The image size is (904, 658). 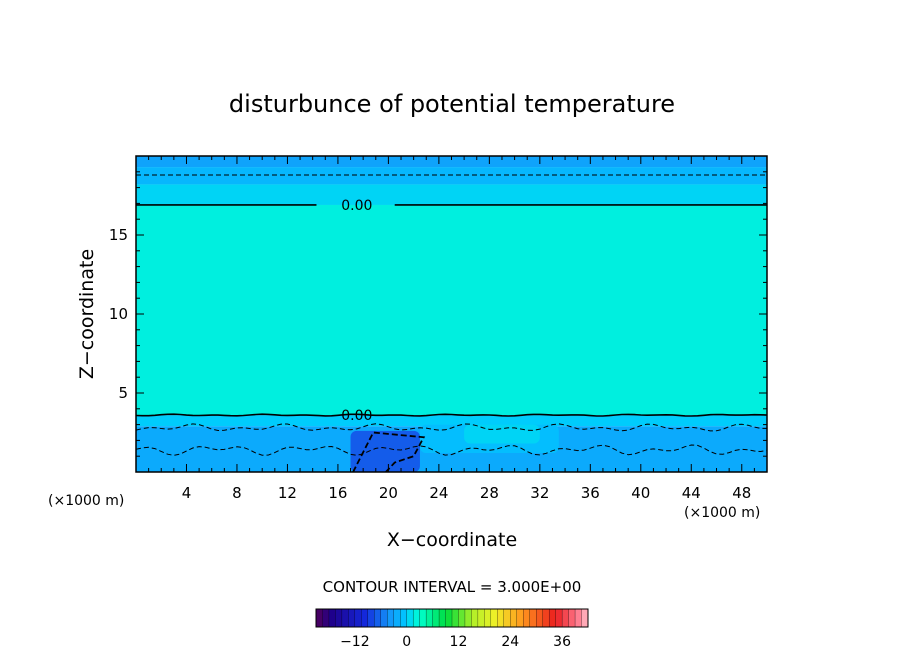 I want to click on x-tick-label: 44, so click(x=691, y=493).